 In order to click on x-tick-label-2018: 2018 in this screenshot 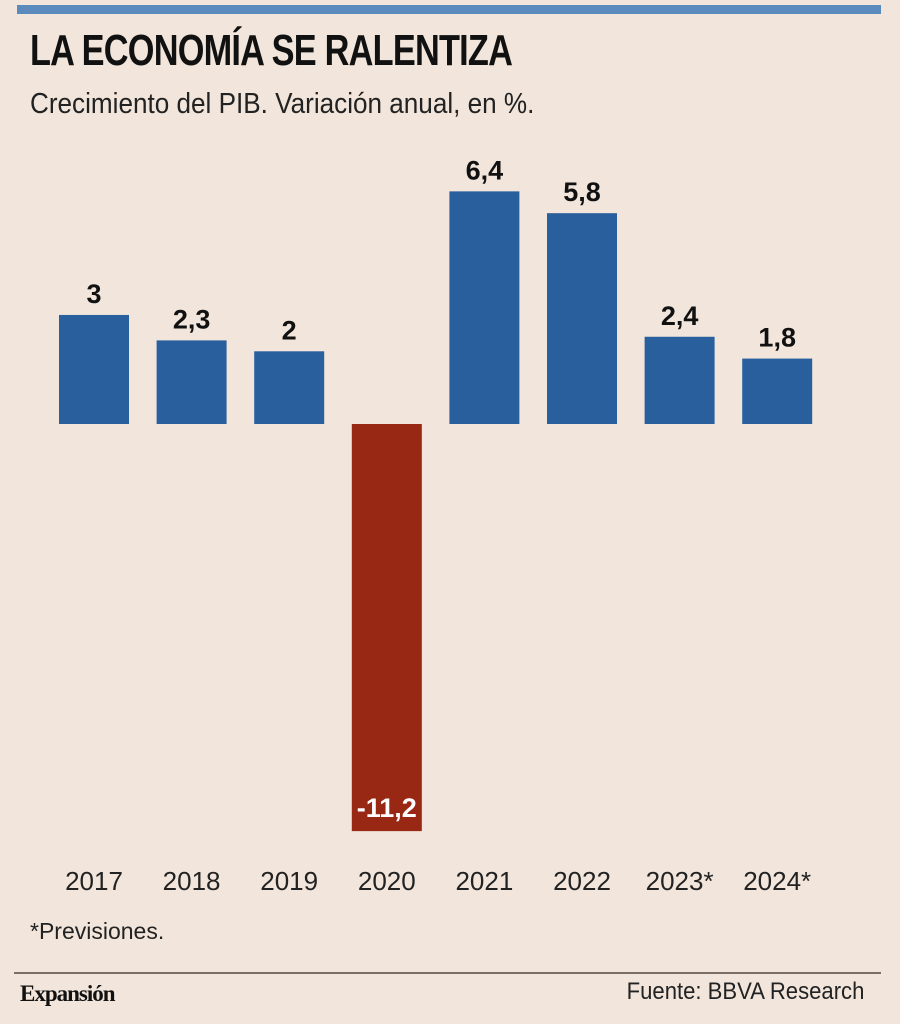, I will do `click(192, 881)`.